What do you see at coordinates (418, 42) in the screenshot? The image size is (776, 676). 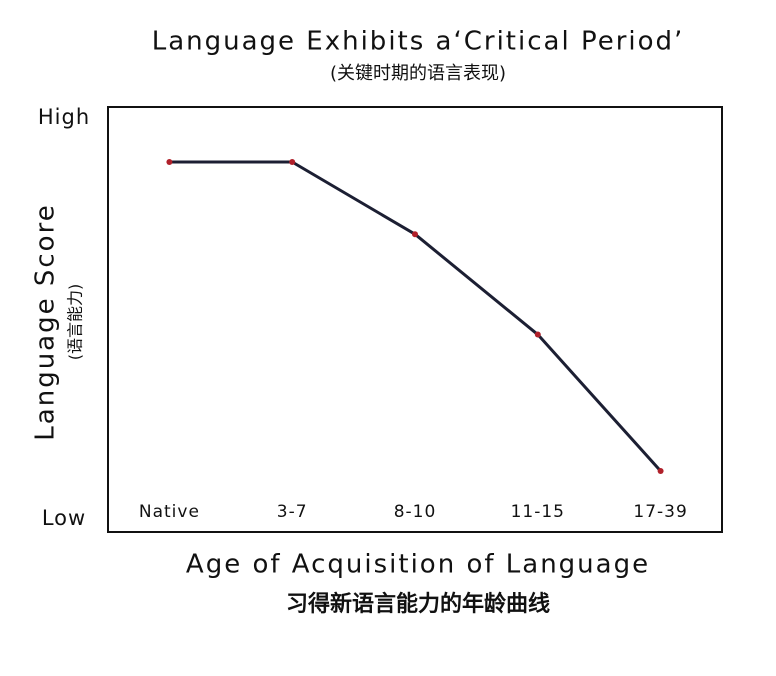 I see `chart-title: Language Exhibits a‘Critical Period’` at bounding box center [418, 42].